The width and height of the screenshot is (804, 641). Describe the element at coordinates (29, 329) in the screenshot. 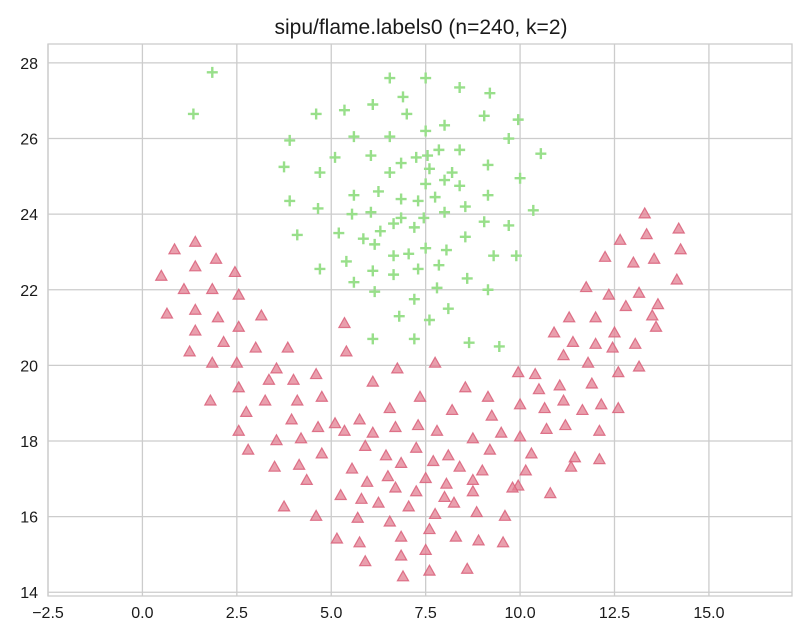

I see `y-axis-ticks: 14 16 18 20 22 24 26 28` at that location.